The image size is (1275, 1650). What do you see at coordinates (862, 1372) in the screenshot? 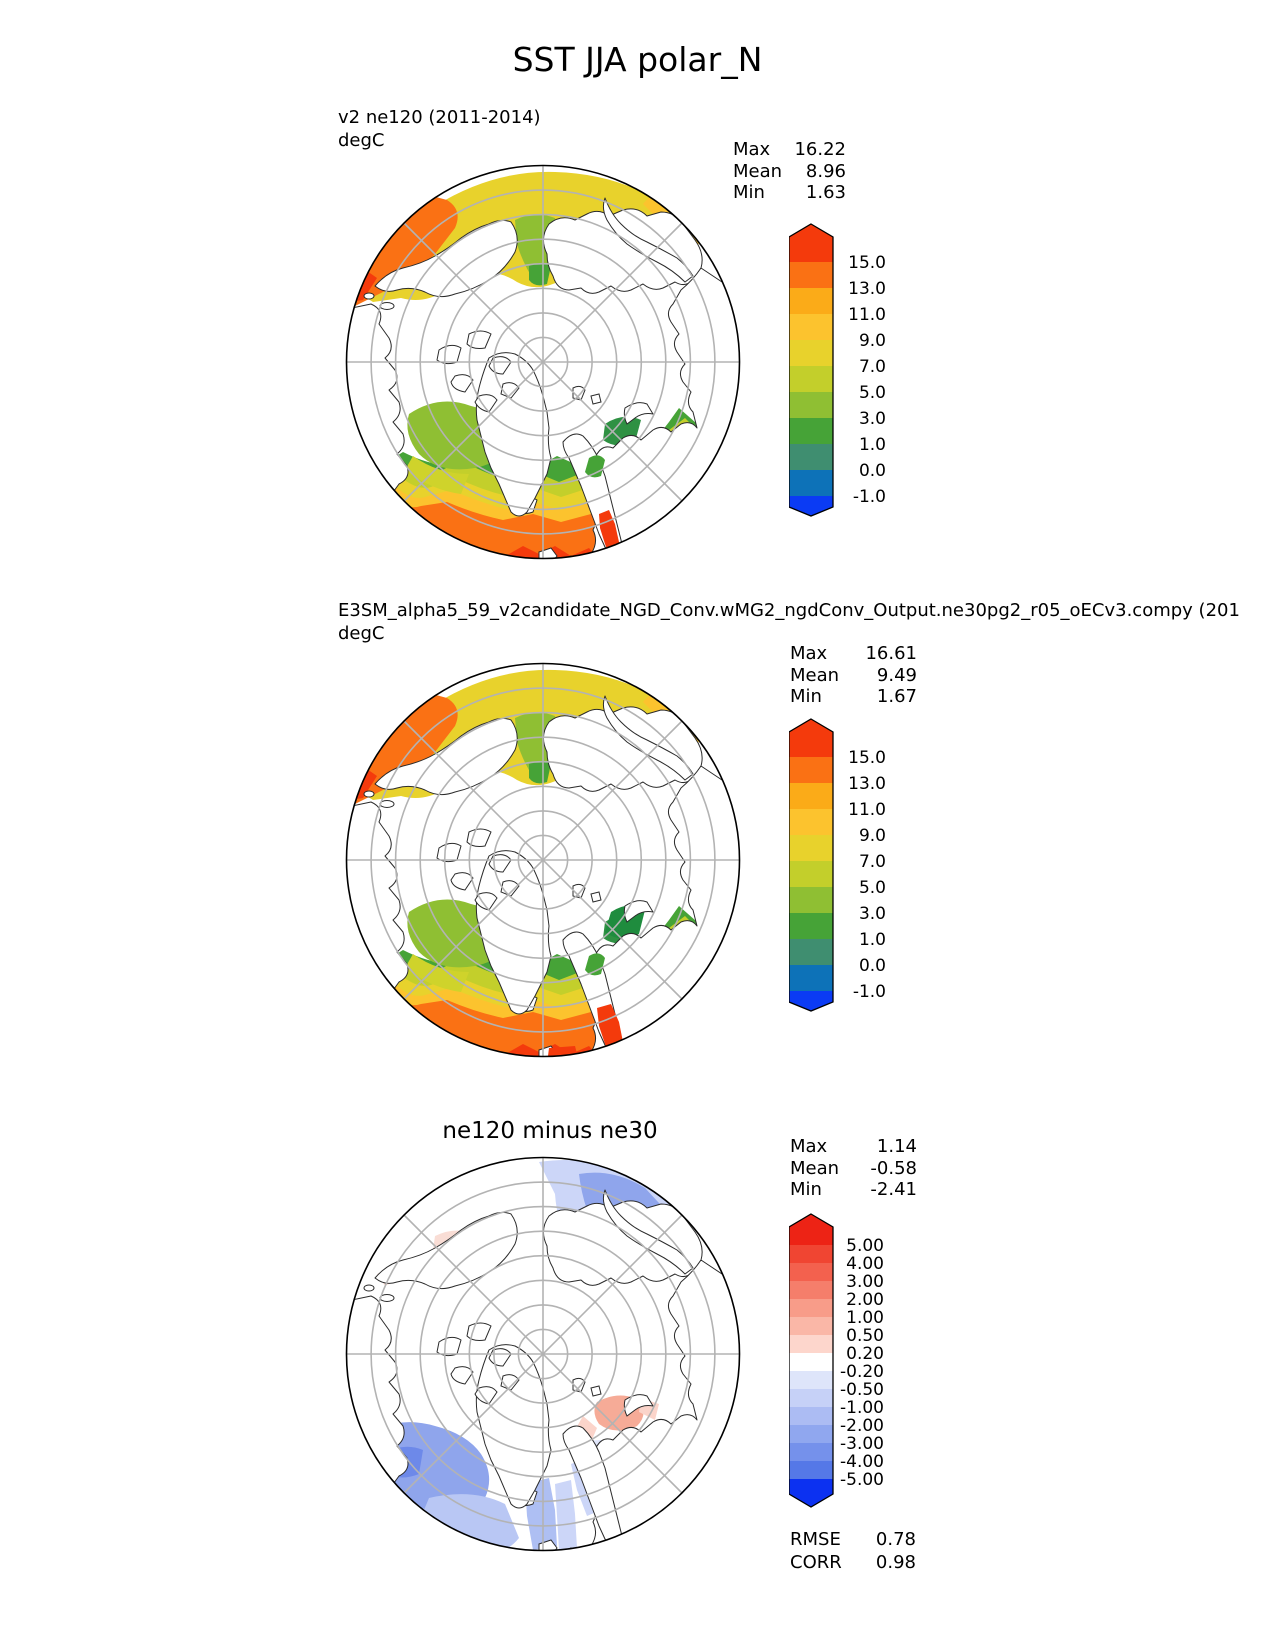
I see `colorbar-tick-label: -0.20` at bounding box center [862, 1372].